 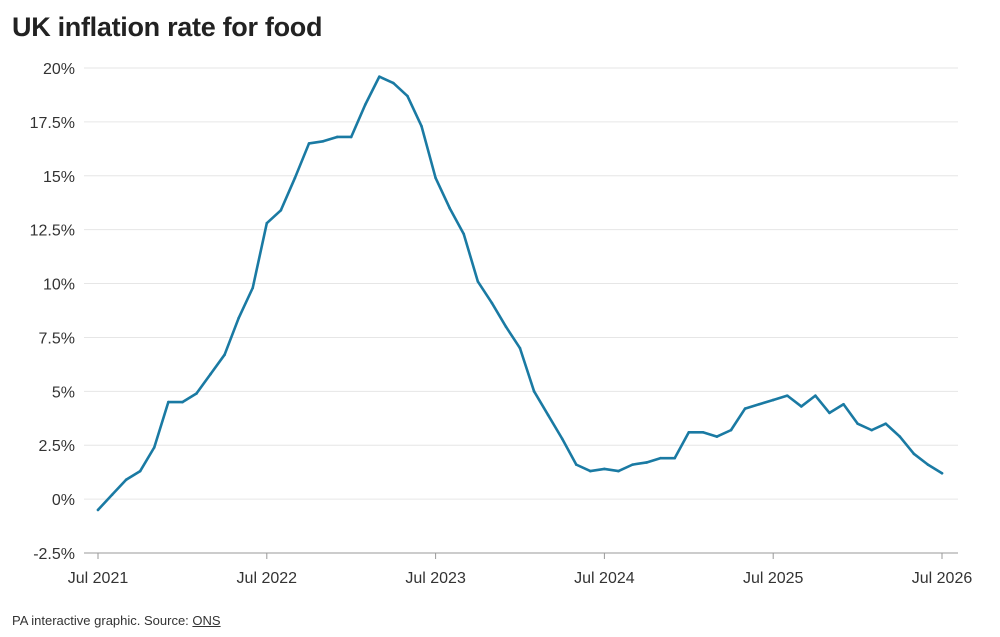 I want to click on y-tick-label: 7.5%, so click(x=57, y=338).